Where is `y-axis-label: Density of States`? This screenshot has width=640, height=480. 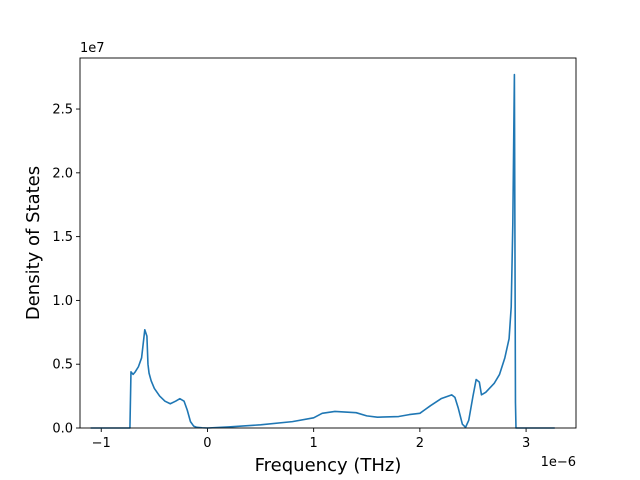
y-axis-label: Density of States is located at coordinates (33, 243).